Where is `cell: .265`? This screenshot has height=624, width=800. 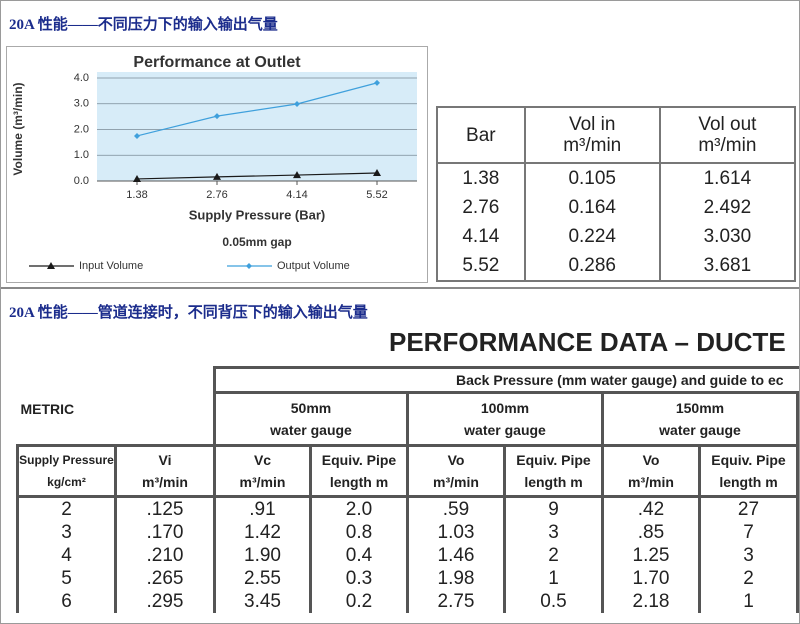
cell: .265 is located at coordinates (164, 578).